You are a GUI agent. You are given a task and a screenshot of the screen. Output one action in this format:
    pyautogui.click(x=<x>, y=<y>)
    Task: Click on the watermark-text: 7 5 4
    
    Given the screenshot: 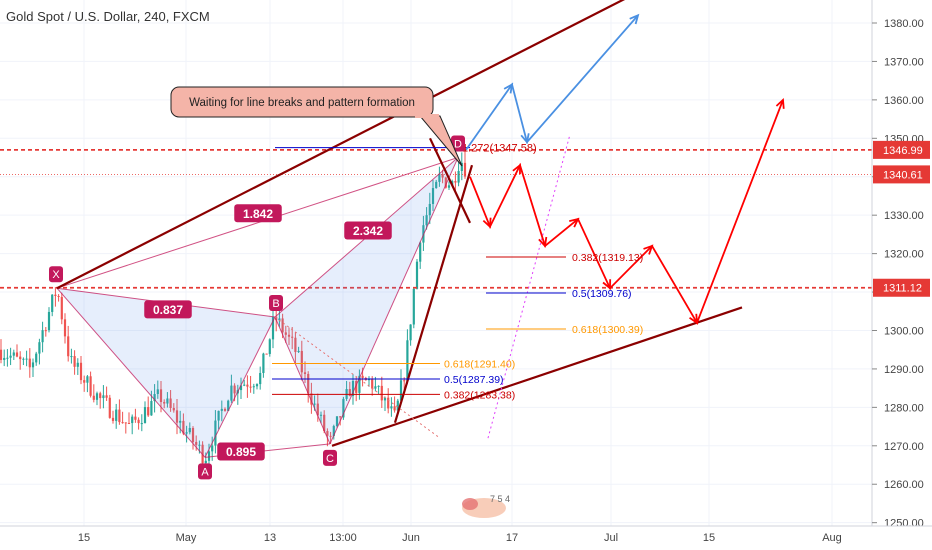 What is the action you would take?
    pyautogui.click(x=500, y=499)
    